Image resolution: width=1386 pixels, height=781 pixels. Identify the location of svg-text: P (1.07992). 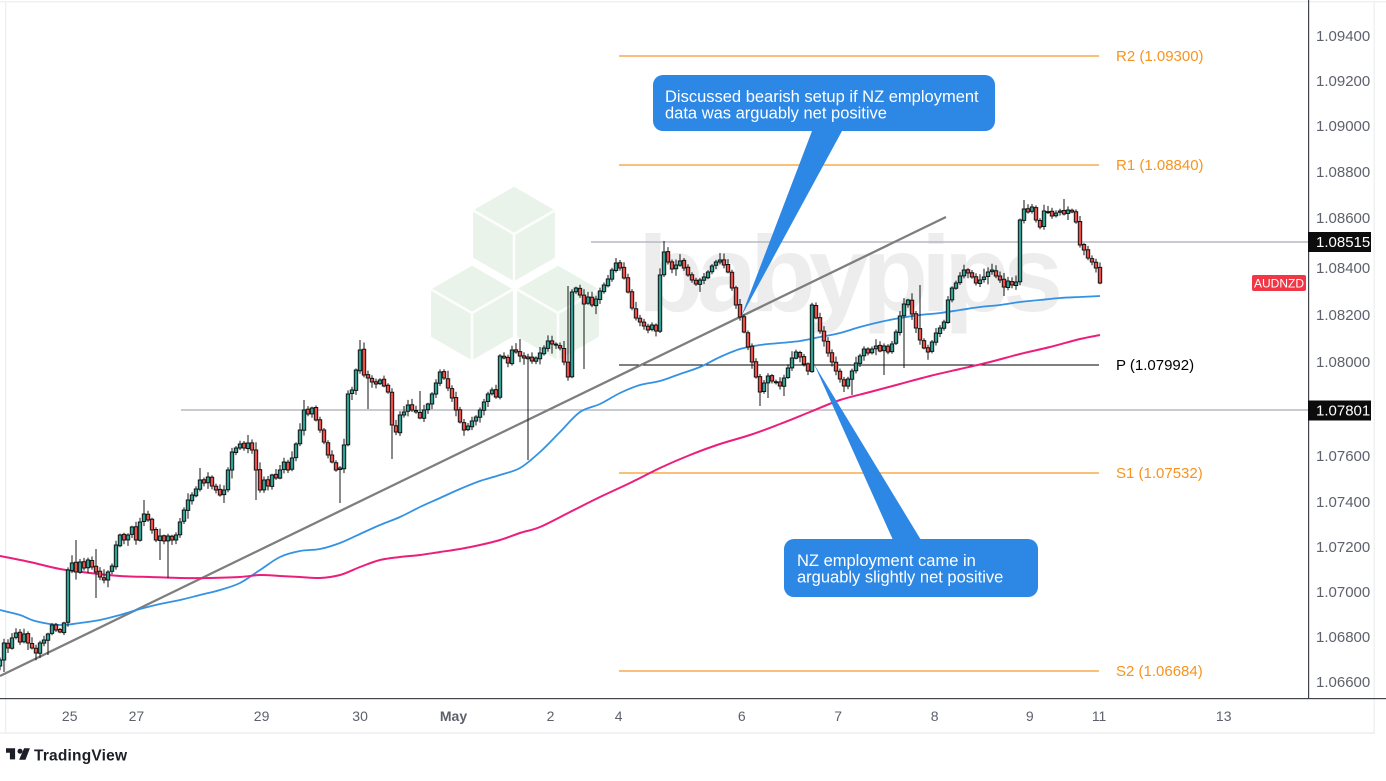
(1155, 365).